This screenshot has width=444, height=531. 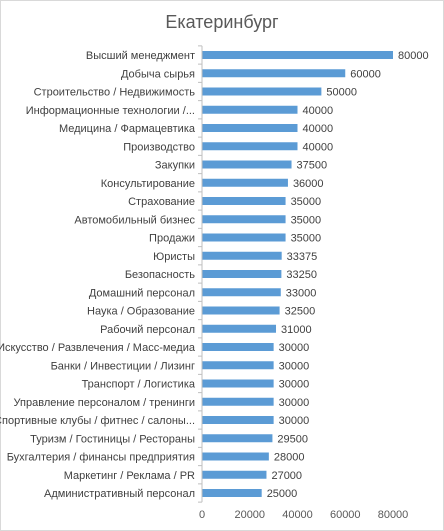 I want to click on data-label: 33375, so click(x=302, y=257).